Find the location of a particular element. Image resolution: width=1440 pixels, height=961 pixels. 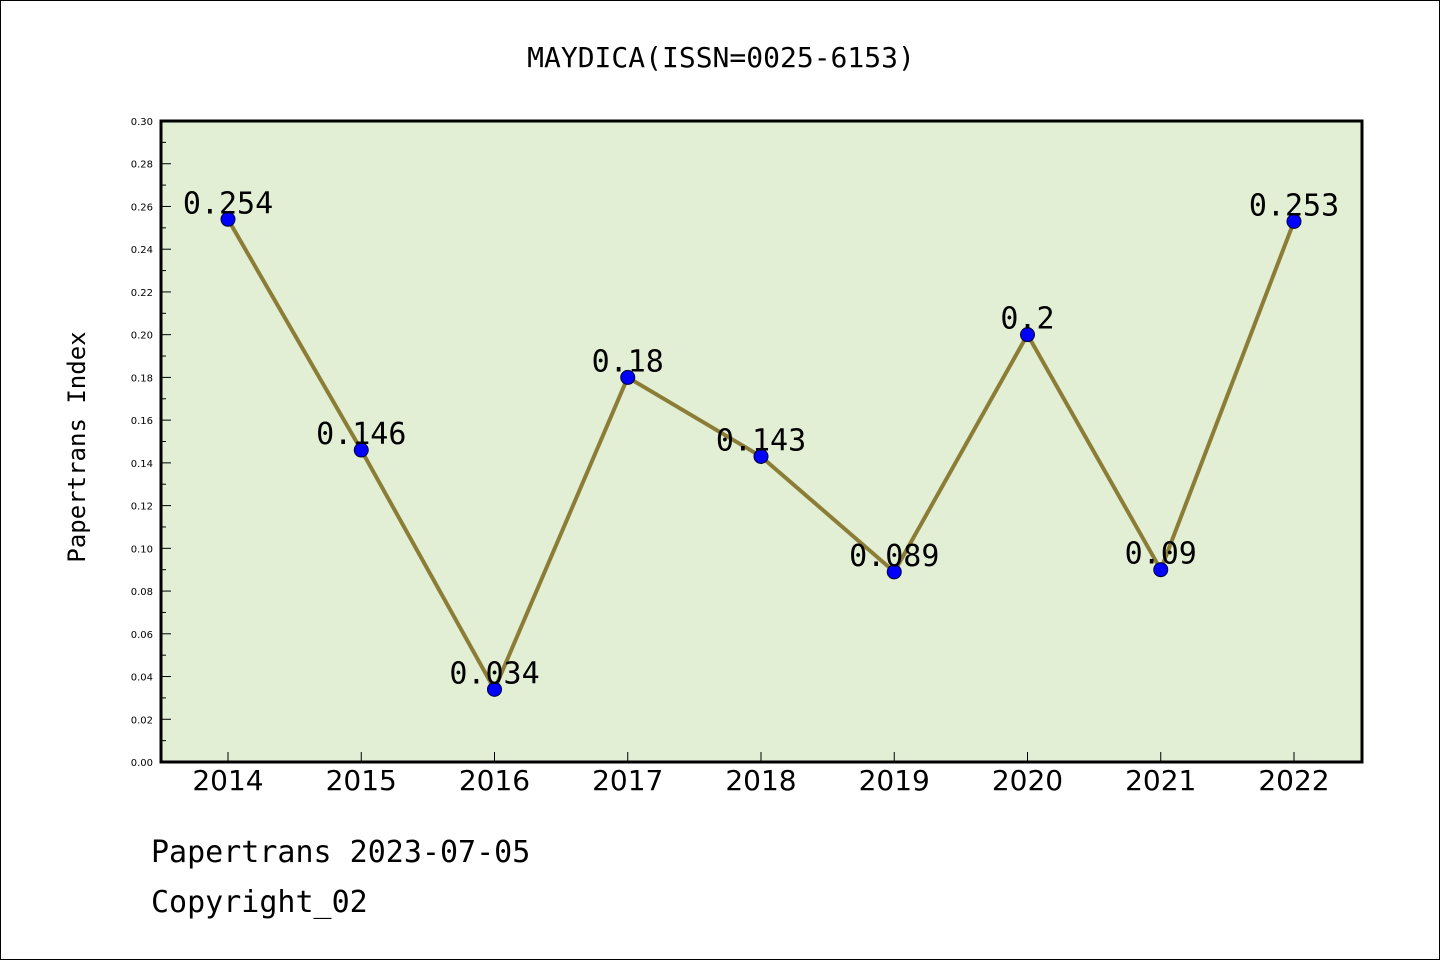

y-tick-label: 0.16 is located at coordinates (142, 421).